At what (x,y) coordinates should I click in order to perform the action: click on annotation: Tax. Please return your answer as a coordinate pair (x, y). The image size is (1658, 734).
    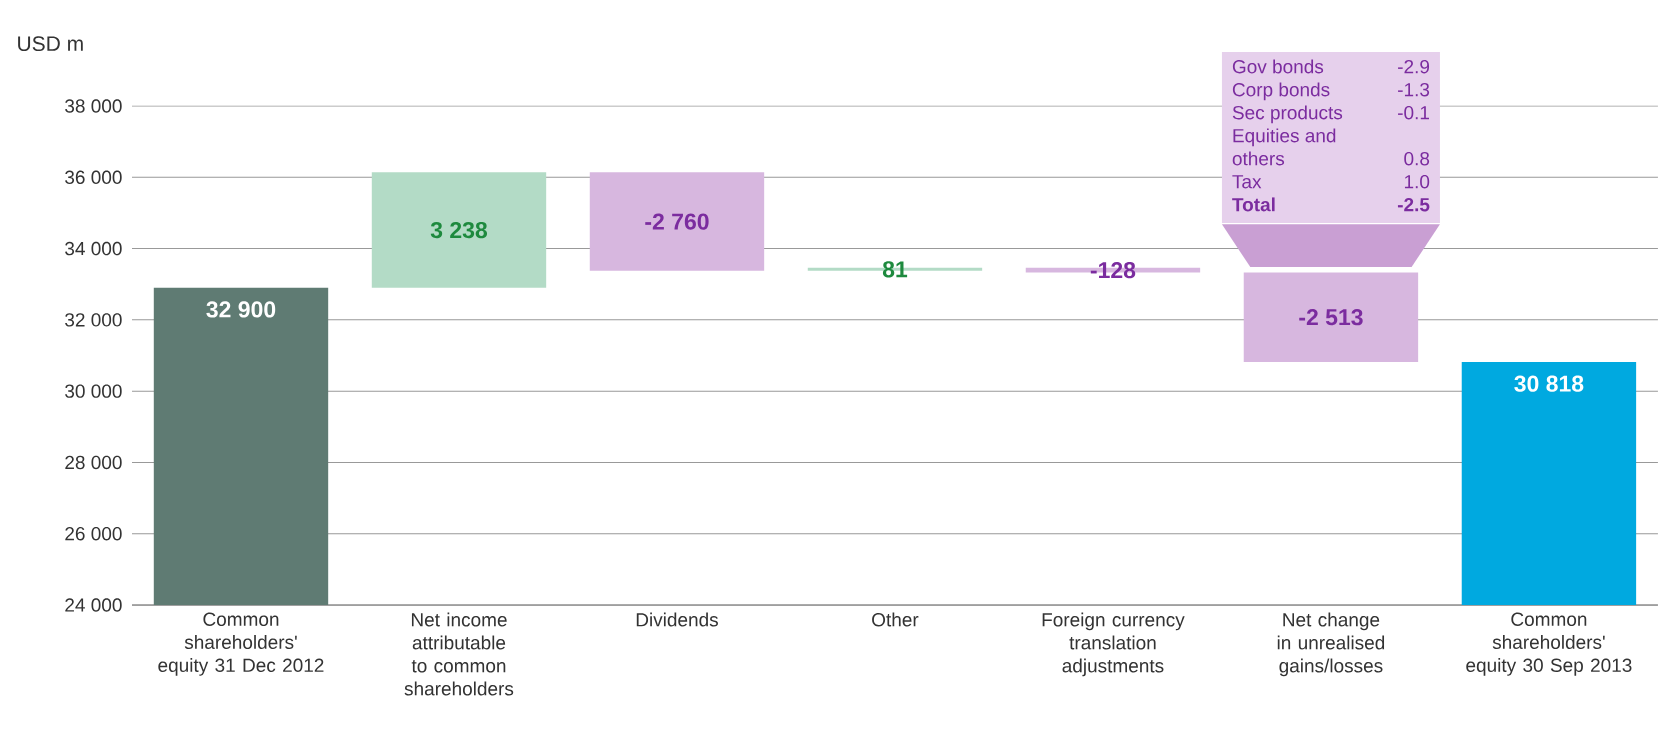
    Looking at the image, I should click on (1247, 182).